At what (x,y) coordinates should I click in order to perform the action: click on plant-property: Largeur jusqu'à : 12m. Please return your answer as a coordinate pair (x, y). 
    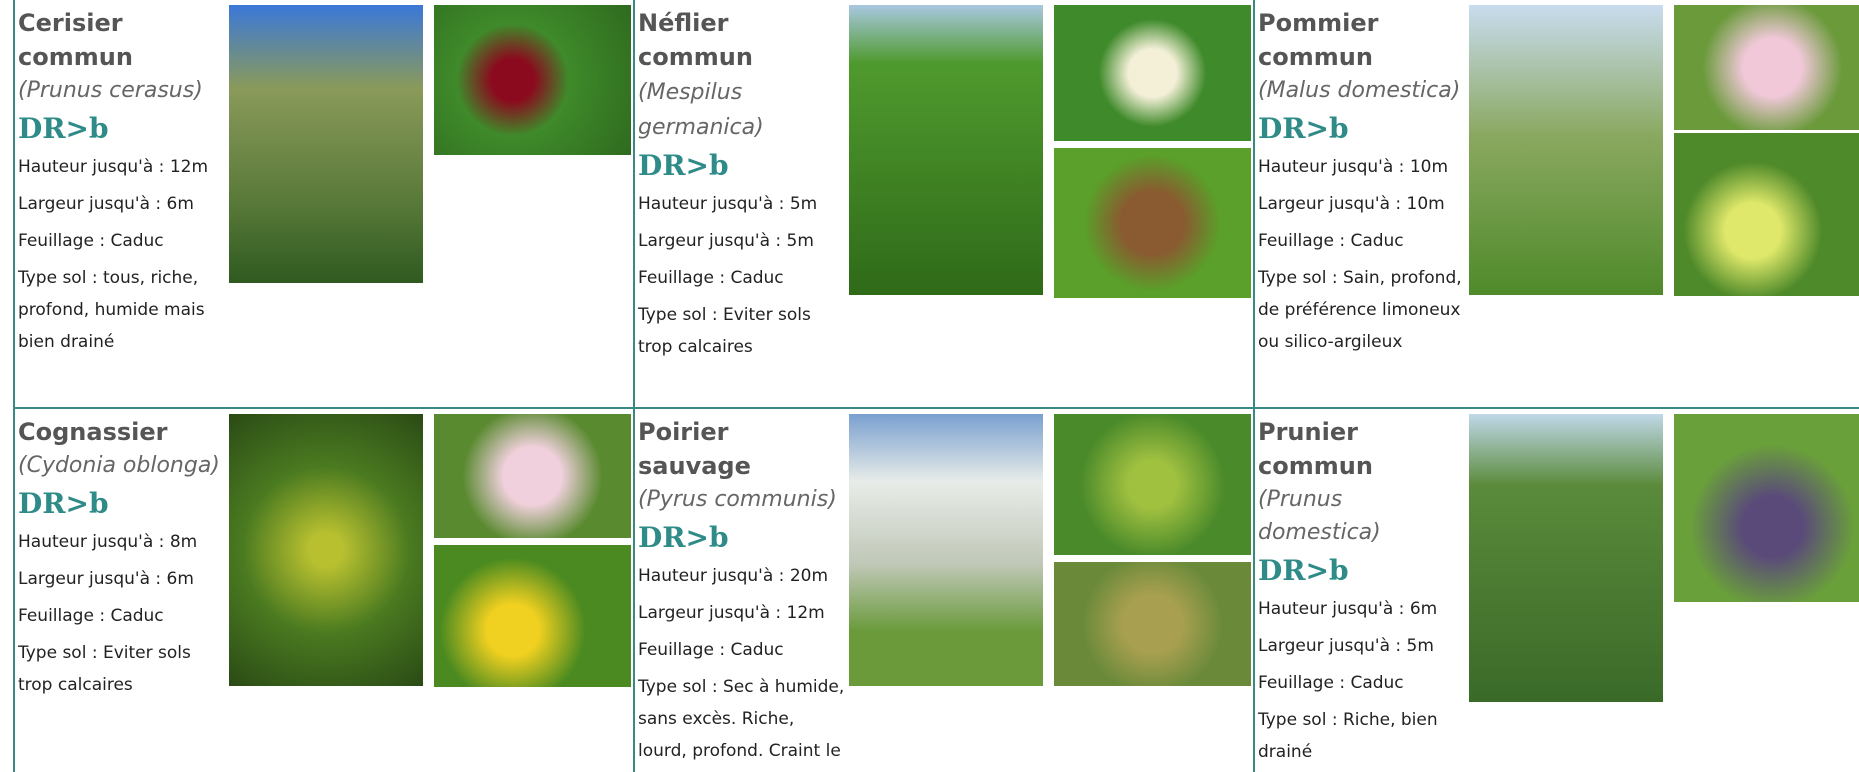
    Looking at the image, I should click on (731, 613).